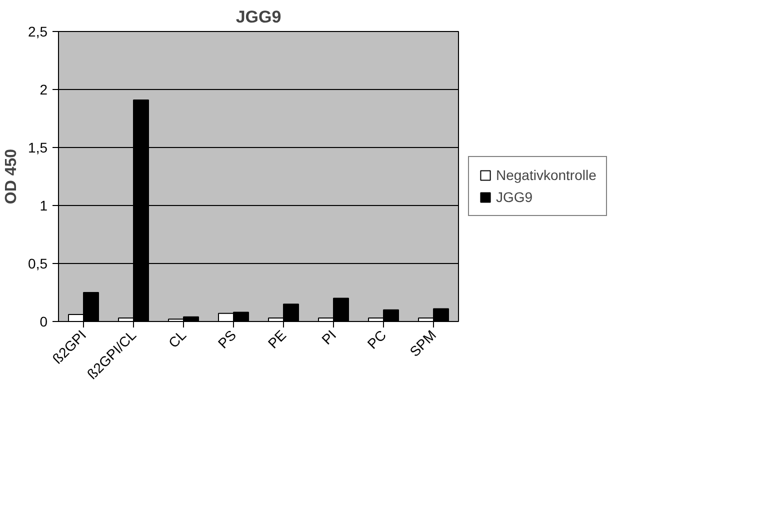  Describe the element at coordinates (44, 90) in the screenshot. I see `y-tick-label: 2` at that location.